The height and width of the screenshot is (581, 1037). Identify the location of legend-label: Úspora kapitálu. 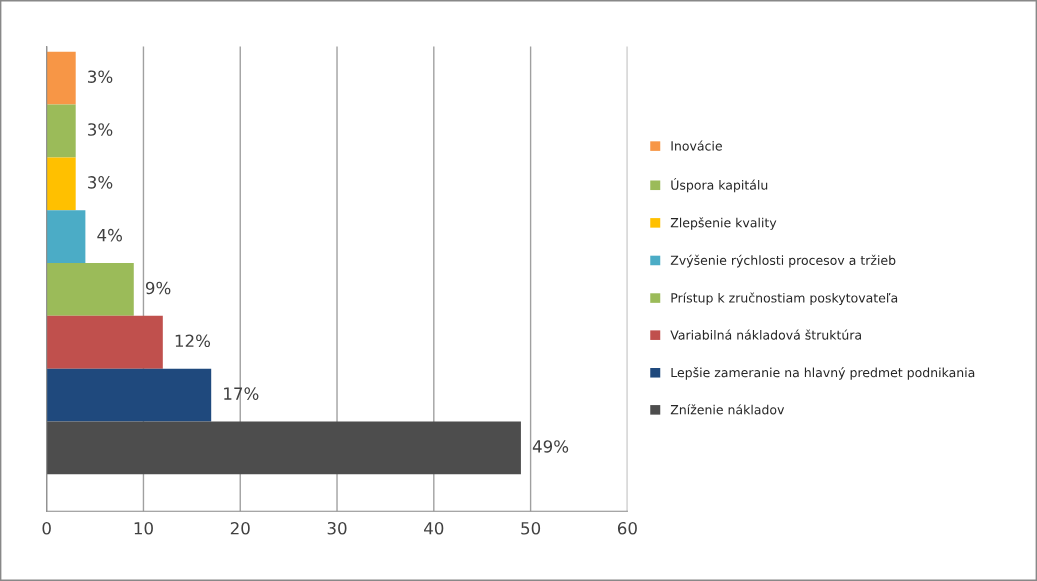
(719, 185).